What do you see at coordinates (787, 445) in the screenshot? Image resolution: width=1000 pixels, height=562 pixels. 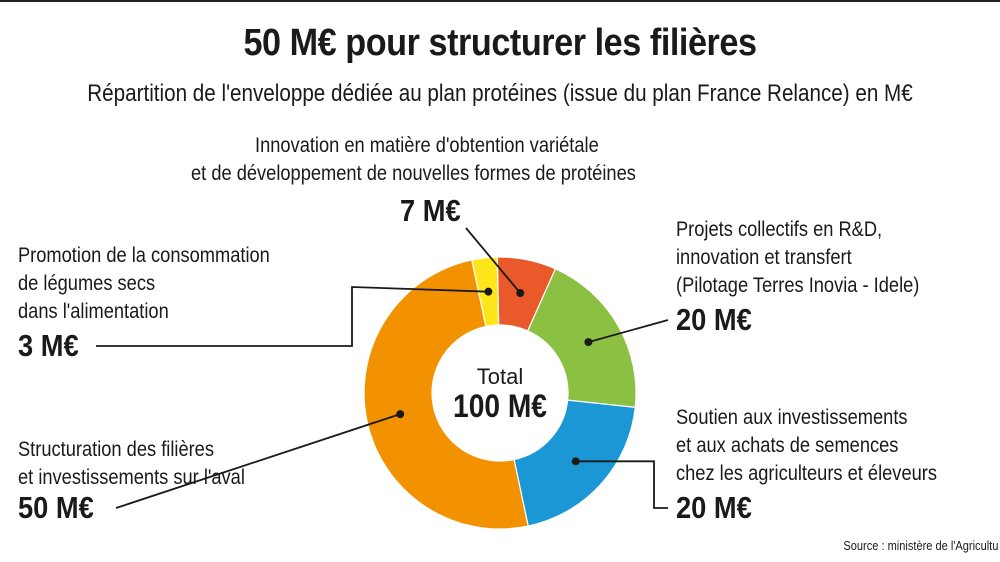 I see `slice-label-line: et aux achats de semences` at bounding box center [787, 445].